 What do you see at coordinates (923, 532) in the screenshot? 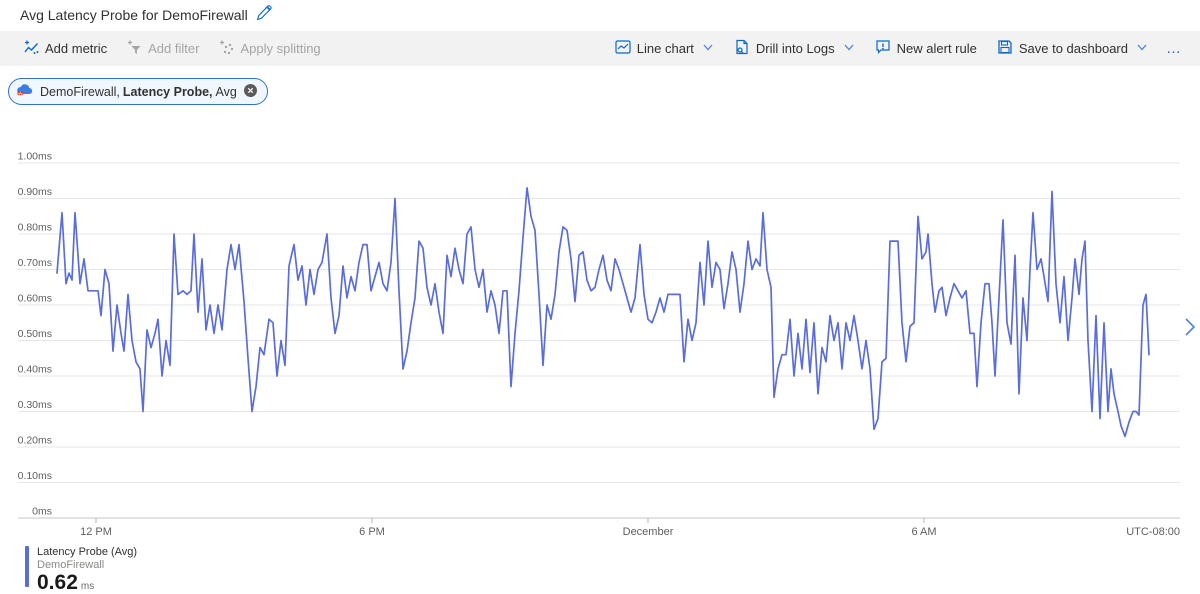
I see `x-tick-label: 6 AM` at bounding box center [923, 532].